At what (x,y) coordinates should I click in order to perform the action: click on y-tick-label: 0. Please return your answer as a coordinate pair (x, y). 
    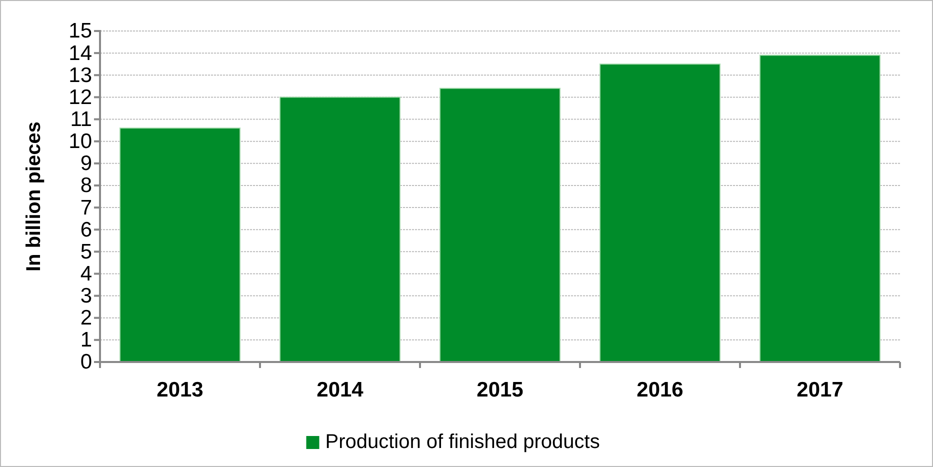
    Looking at the image, I should click on (86, 362).